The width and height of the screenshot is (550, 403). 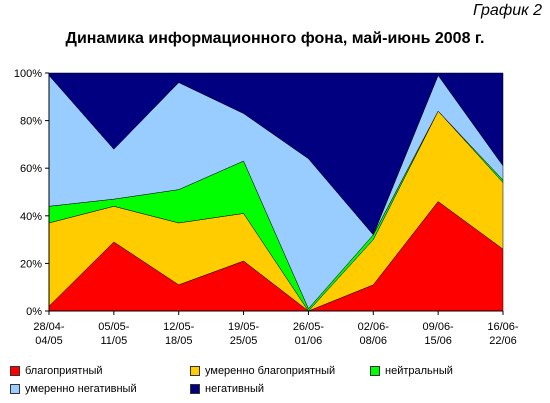 What do you see at coordinates (439, 334) in the screenshot?
I see `x-tick-label-6: 09/06-15/06` at bounding box center [439, 334].